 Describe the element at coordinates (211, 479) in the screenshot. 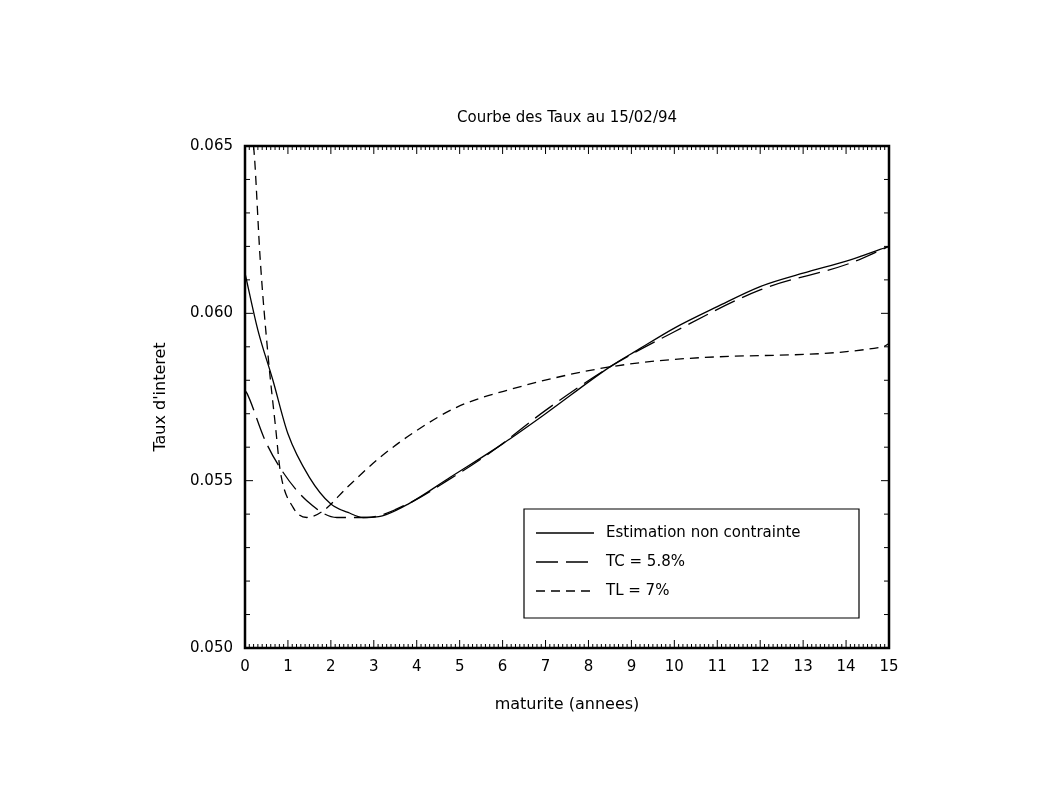

I see `y-tick-label: 0.055` at that location.